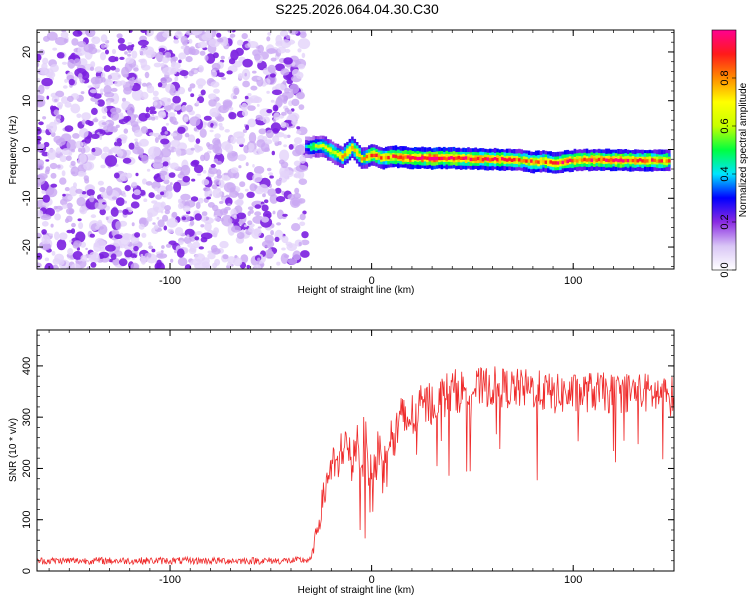 This screenshot has height=600, width=750. Describe the element at coordinates (724, 150) in the screenshot. I see `colorbar-frame` at that location.